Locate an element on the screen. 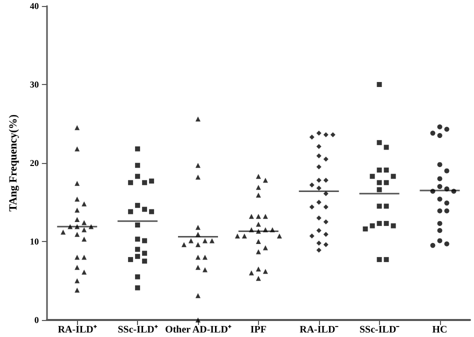 The image size is (474, 337). x-tick-label: RA-ILD⁺ is located at coordinates (78, 330).